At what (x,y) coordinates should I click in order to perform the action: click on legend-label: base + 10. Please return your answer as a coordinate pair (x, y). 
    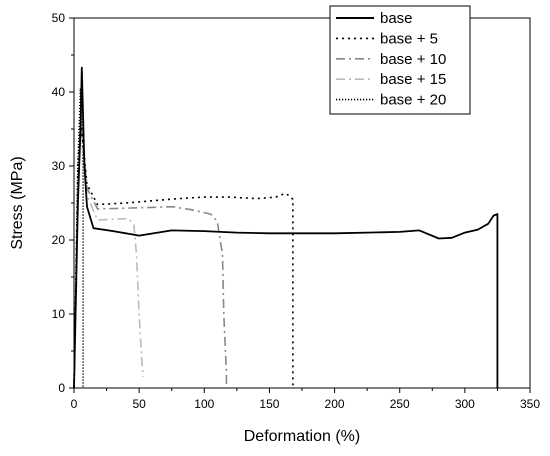
    Looking at the image, I should click on (413, 59).